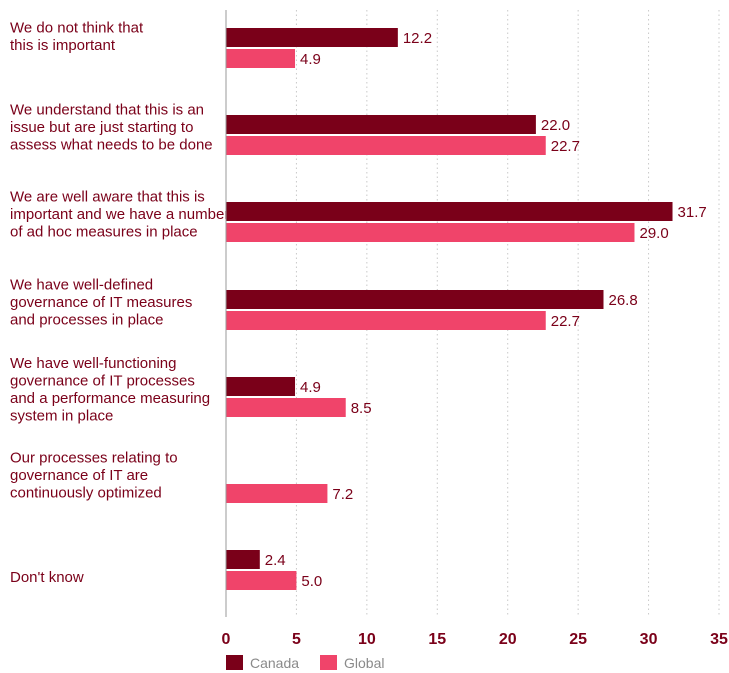 This screenshot has width=729, height=673. I want to click on category-label-line: of ad hoc measures in place, so click(104, 232).